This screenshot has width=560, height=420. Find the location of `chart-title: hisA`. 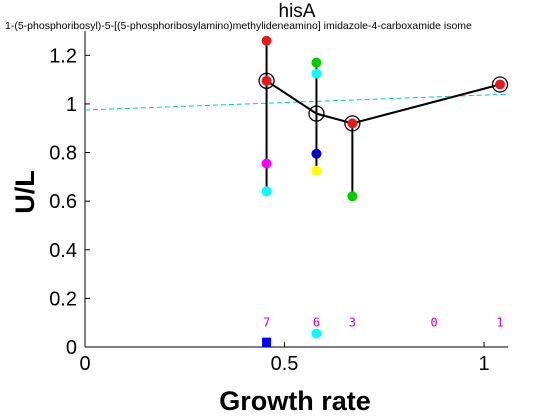

chart-title: hisA is located at coordinates (297, 11).